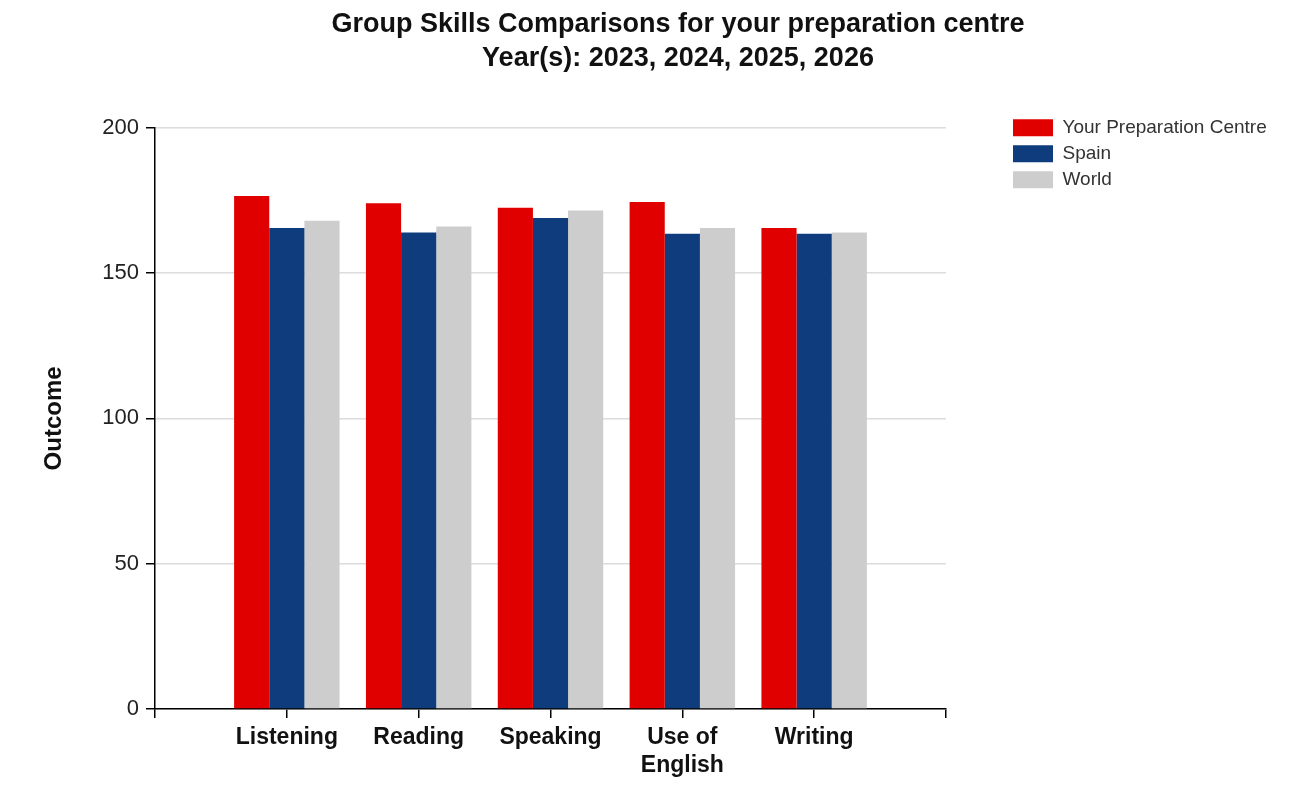 This screenshot has width=1316, height=800. What do you see at coordinates (120, 126) in the screenshot?
I see `y-tick-label: 200` at bounding box center [120, 126].